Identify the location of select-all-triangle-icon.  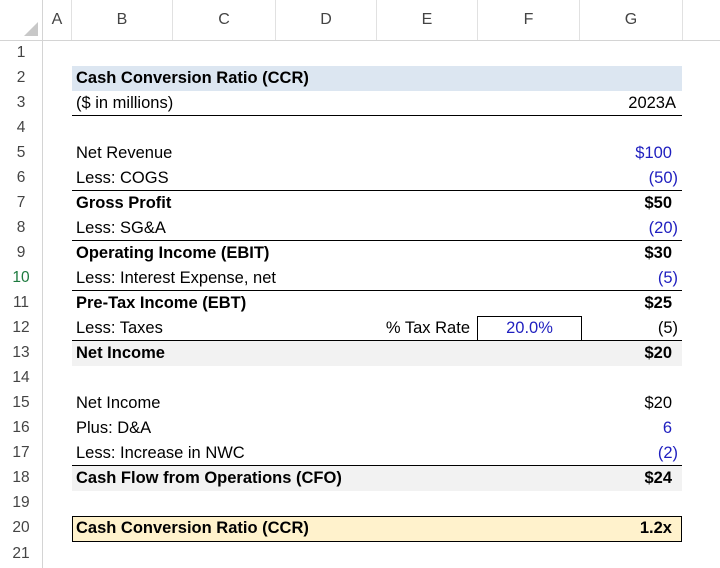
(31, 29).